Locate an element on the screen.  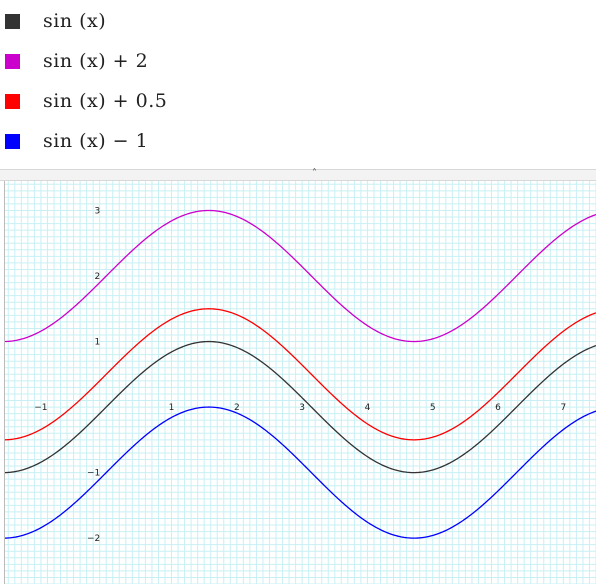
y-tick-label: −1 is located at coordinates (93, 474).